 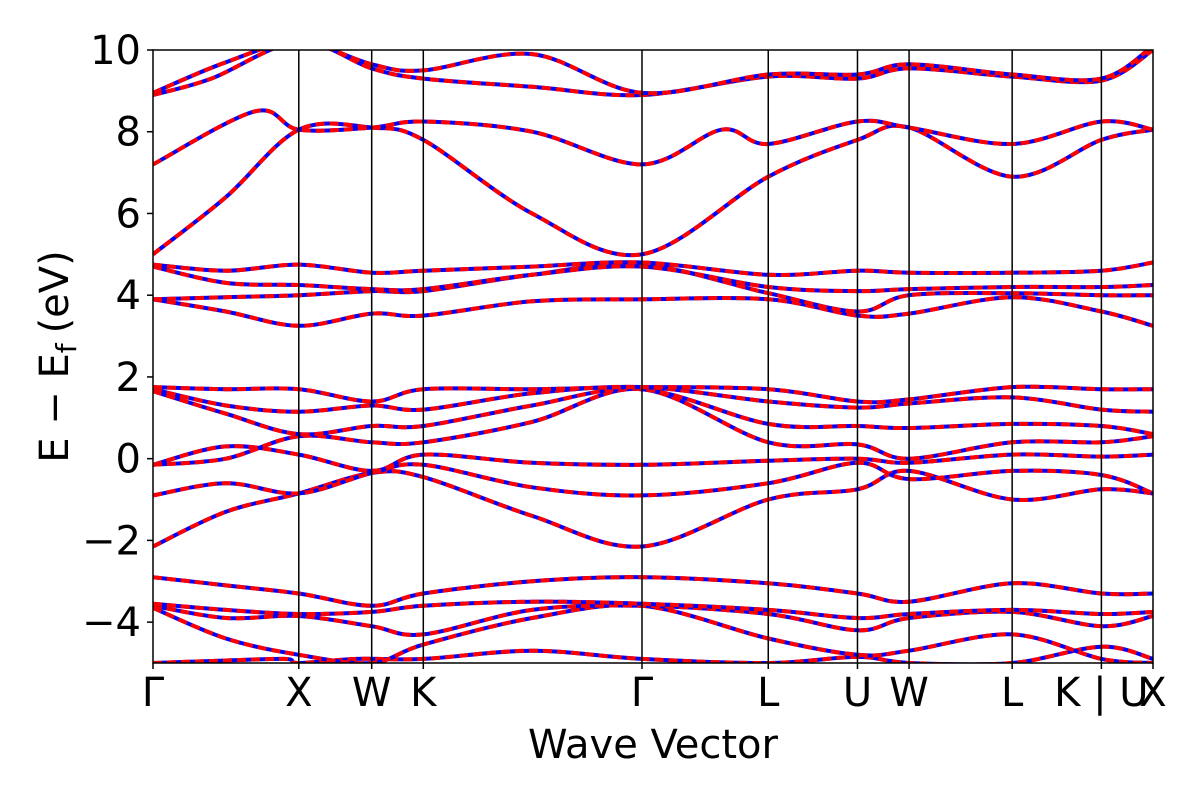 What do you see at coordinates (55, 291) in the screenshot?
I see `y-axis-title-unit: (eV)` at bounding box center [55, 291].